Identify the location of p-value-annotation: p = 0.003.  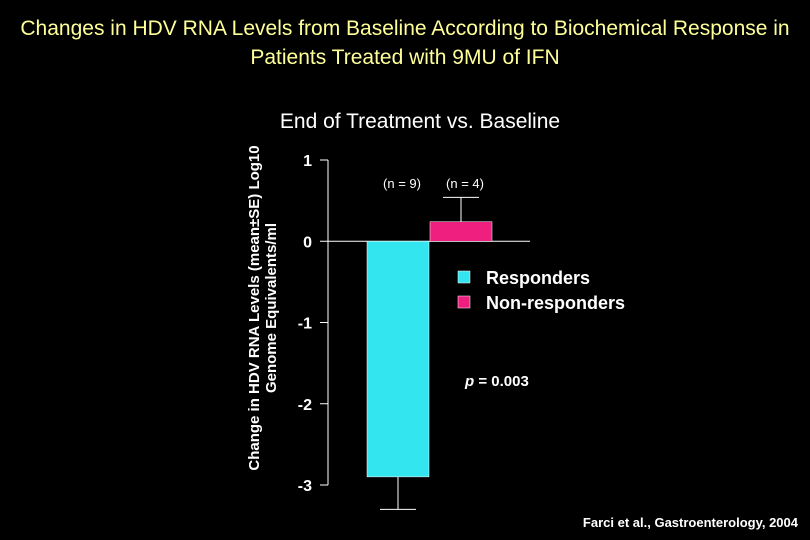
(496, 381).